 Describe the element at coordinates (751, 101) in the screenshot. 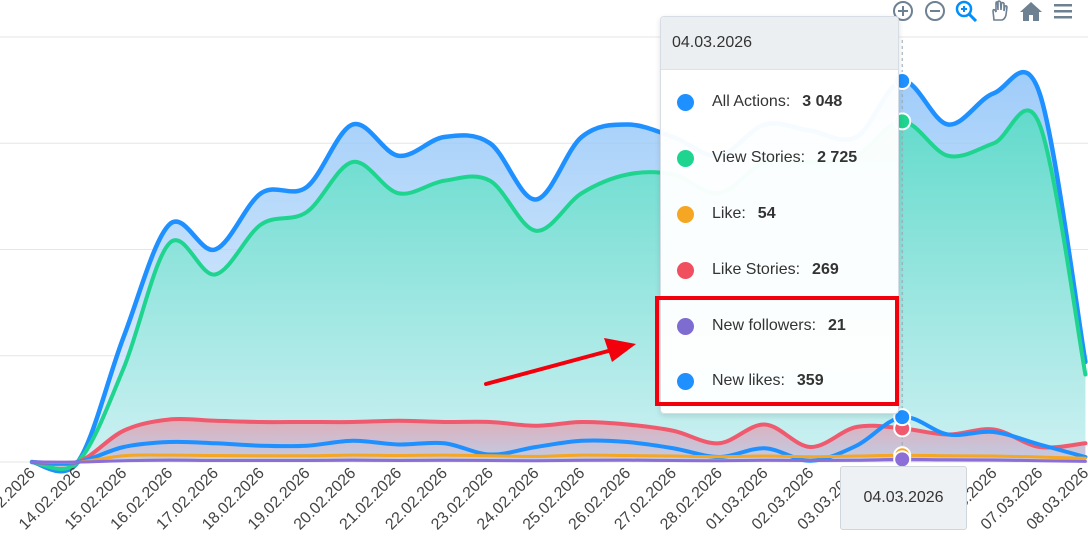

I see `tooltip-label: All Actions:` at that location.